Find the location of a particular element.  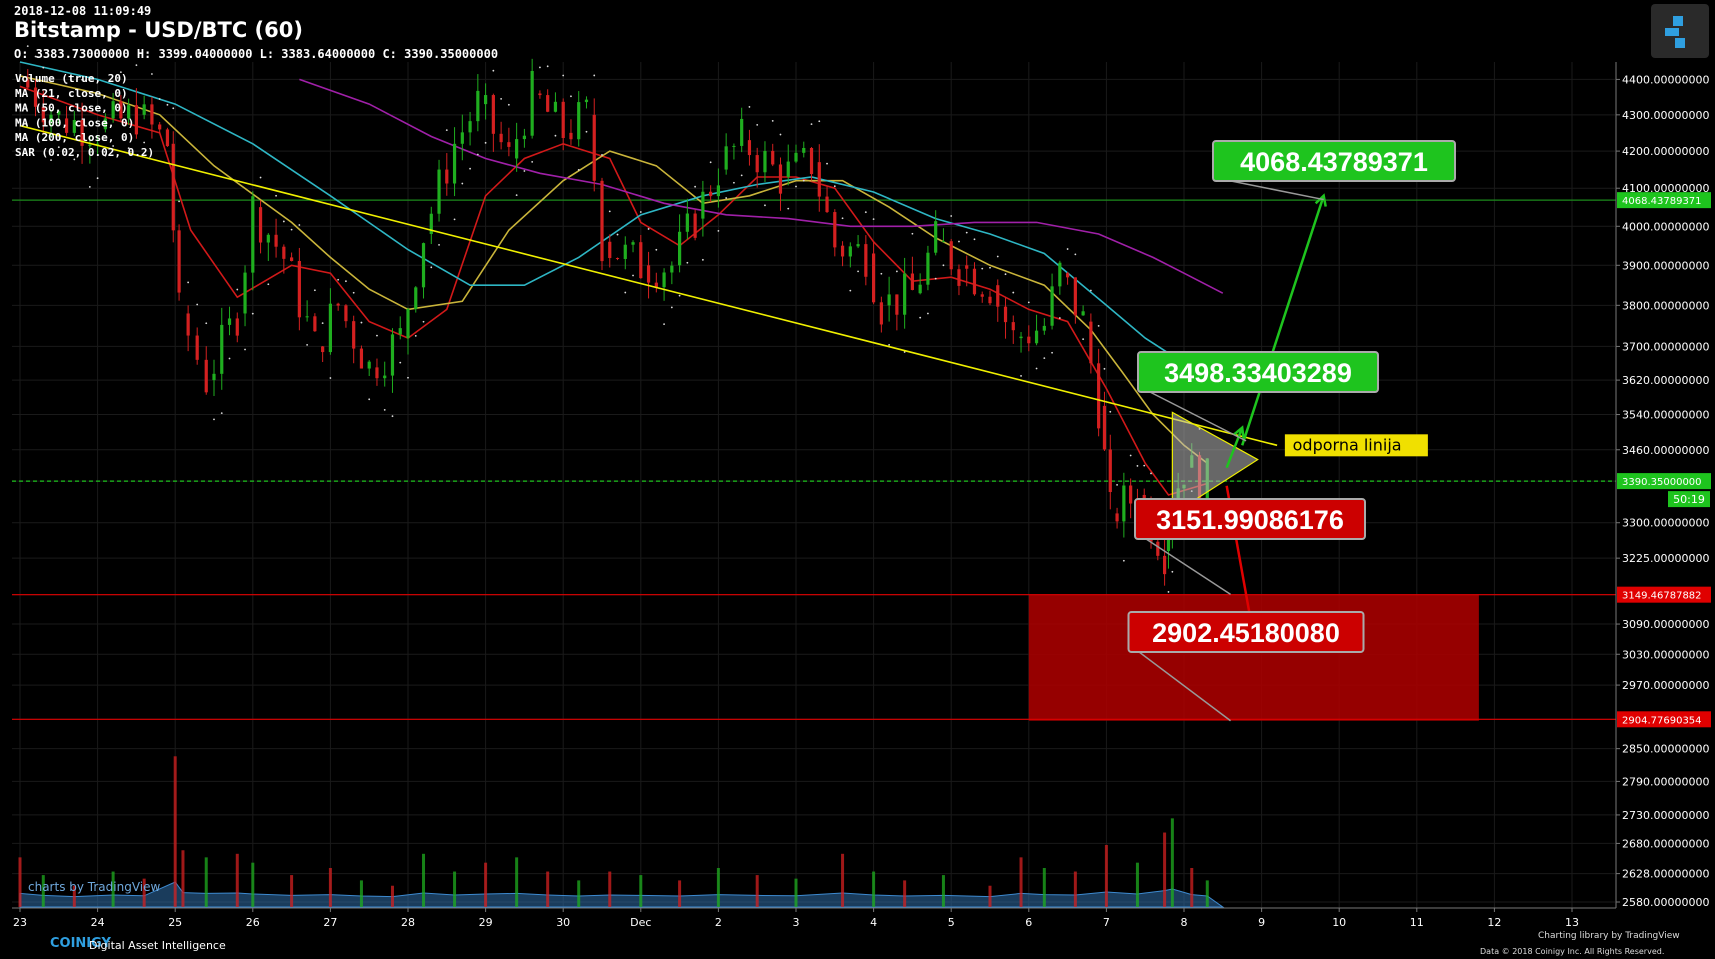

coinigy-logo-icon is located at coordinates (1680, 31).